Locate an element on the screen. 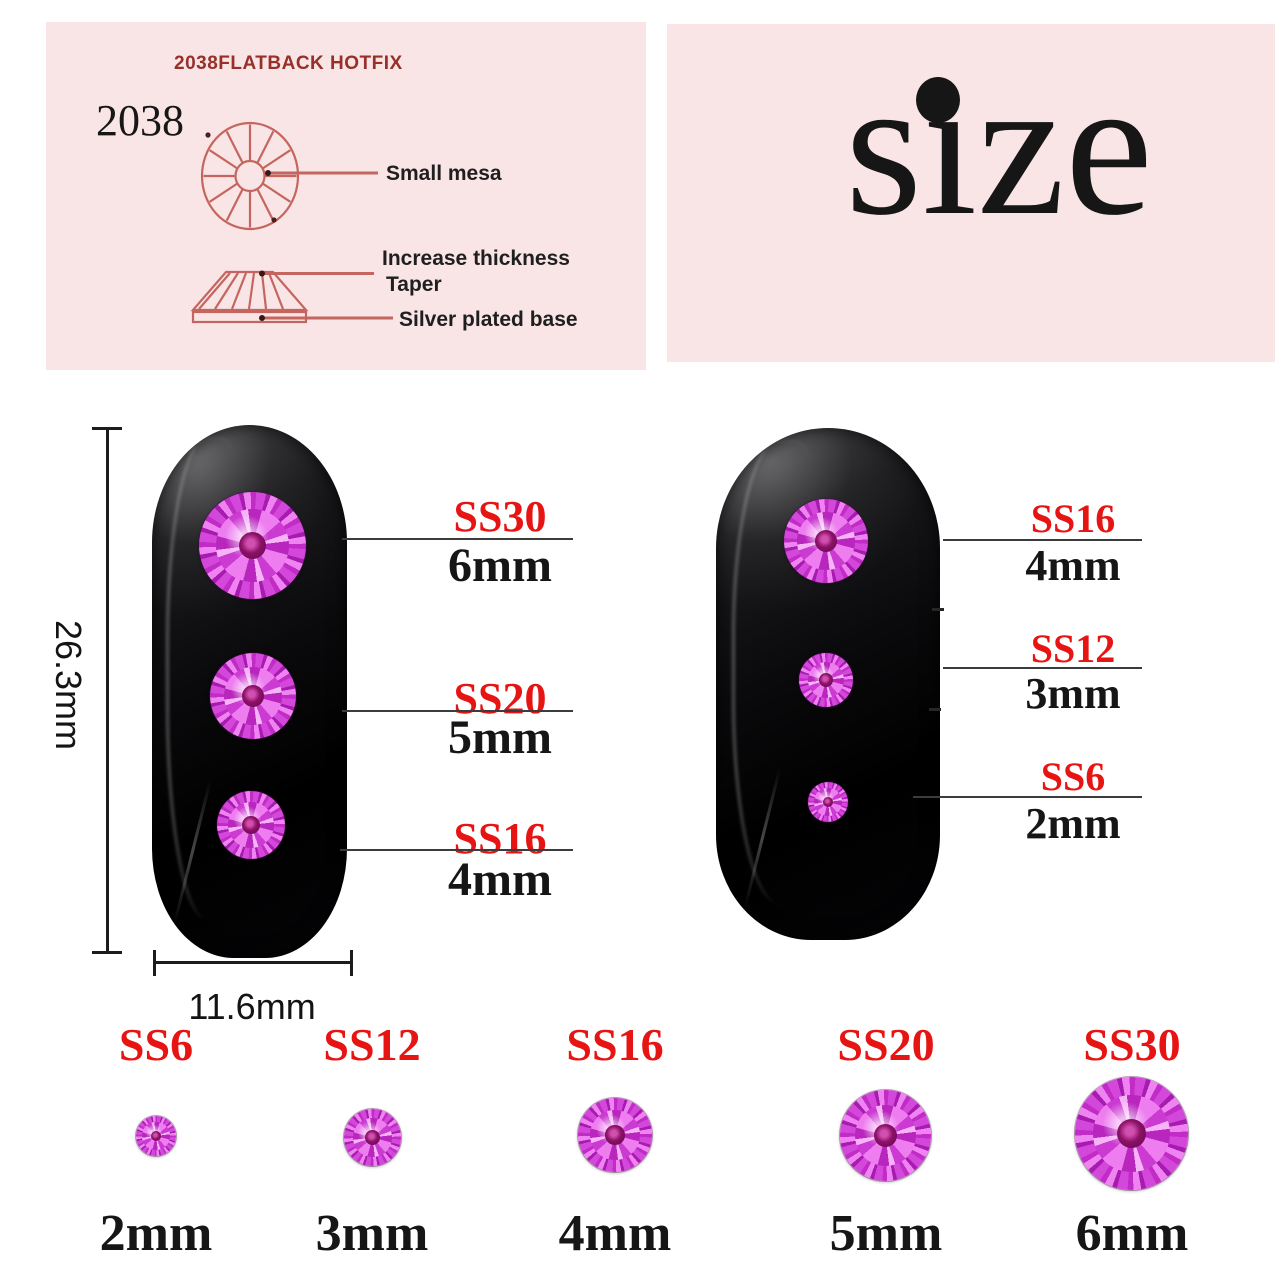  callout-mm-label: 6mm is located at coordinates (500, 565).